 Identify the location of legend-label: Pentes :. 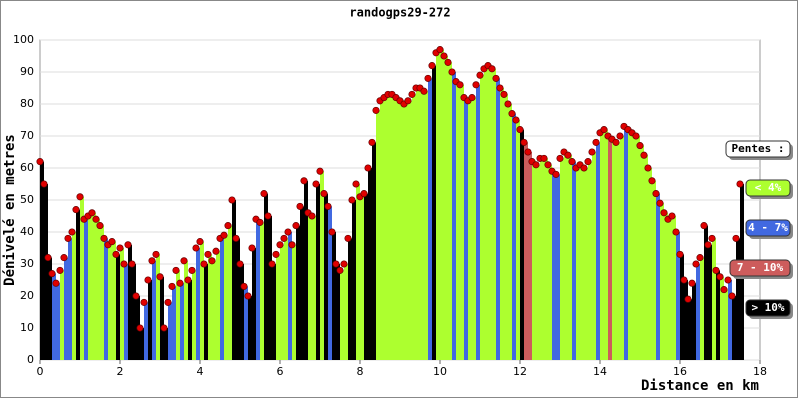
(758, 148).